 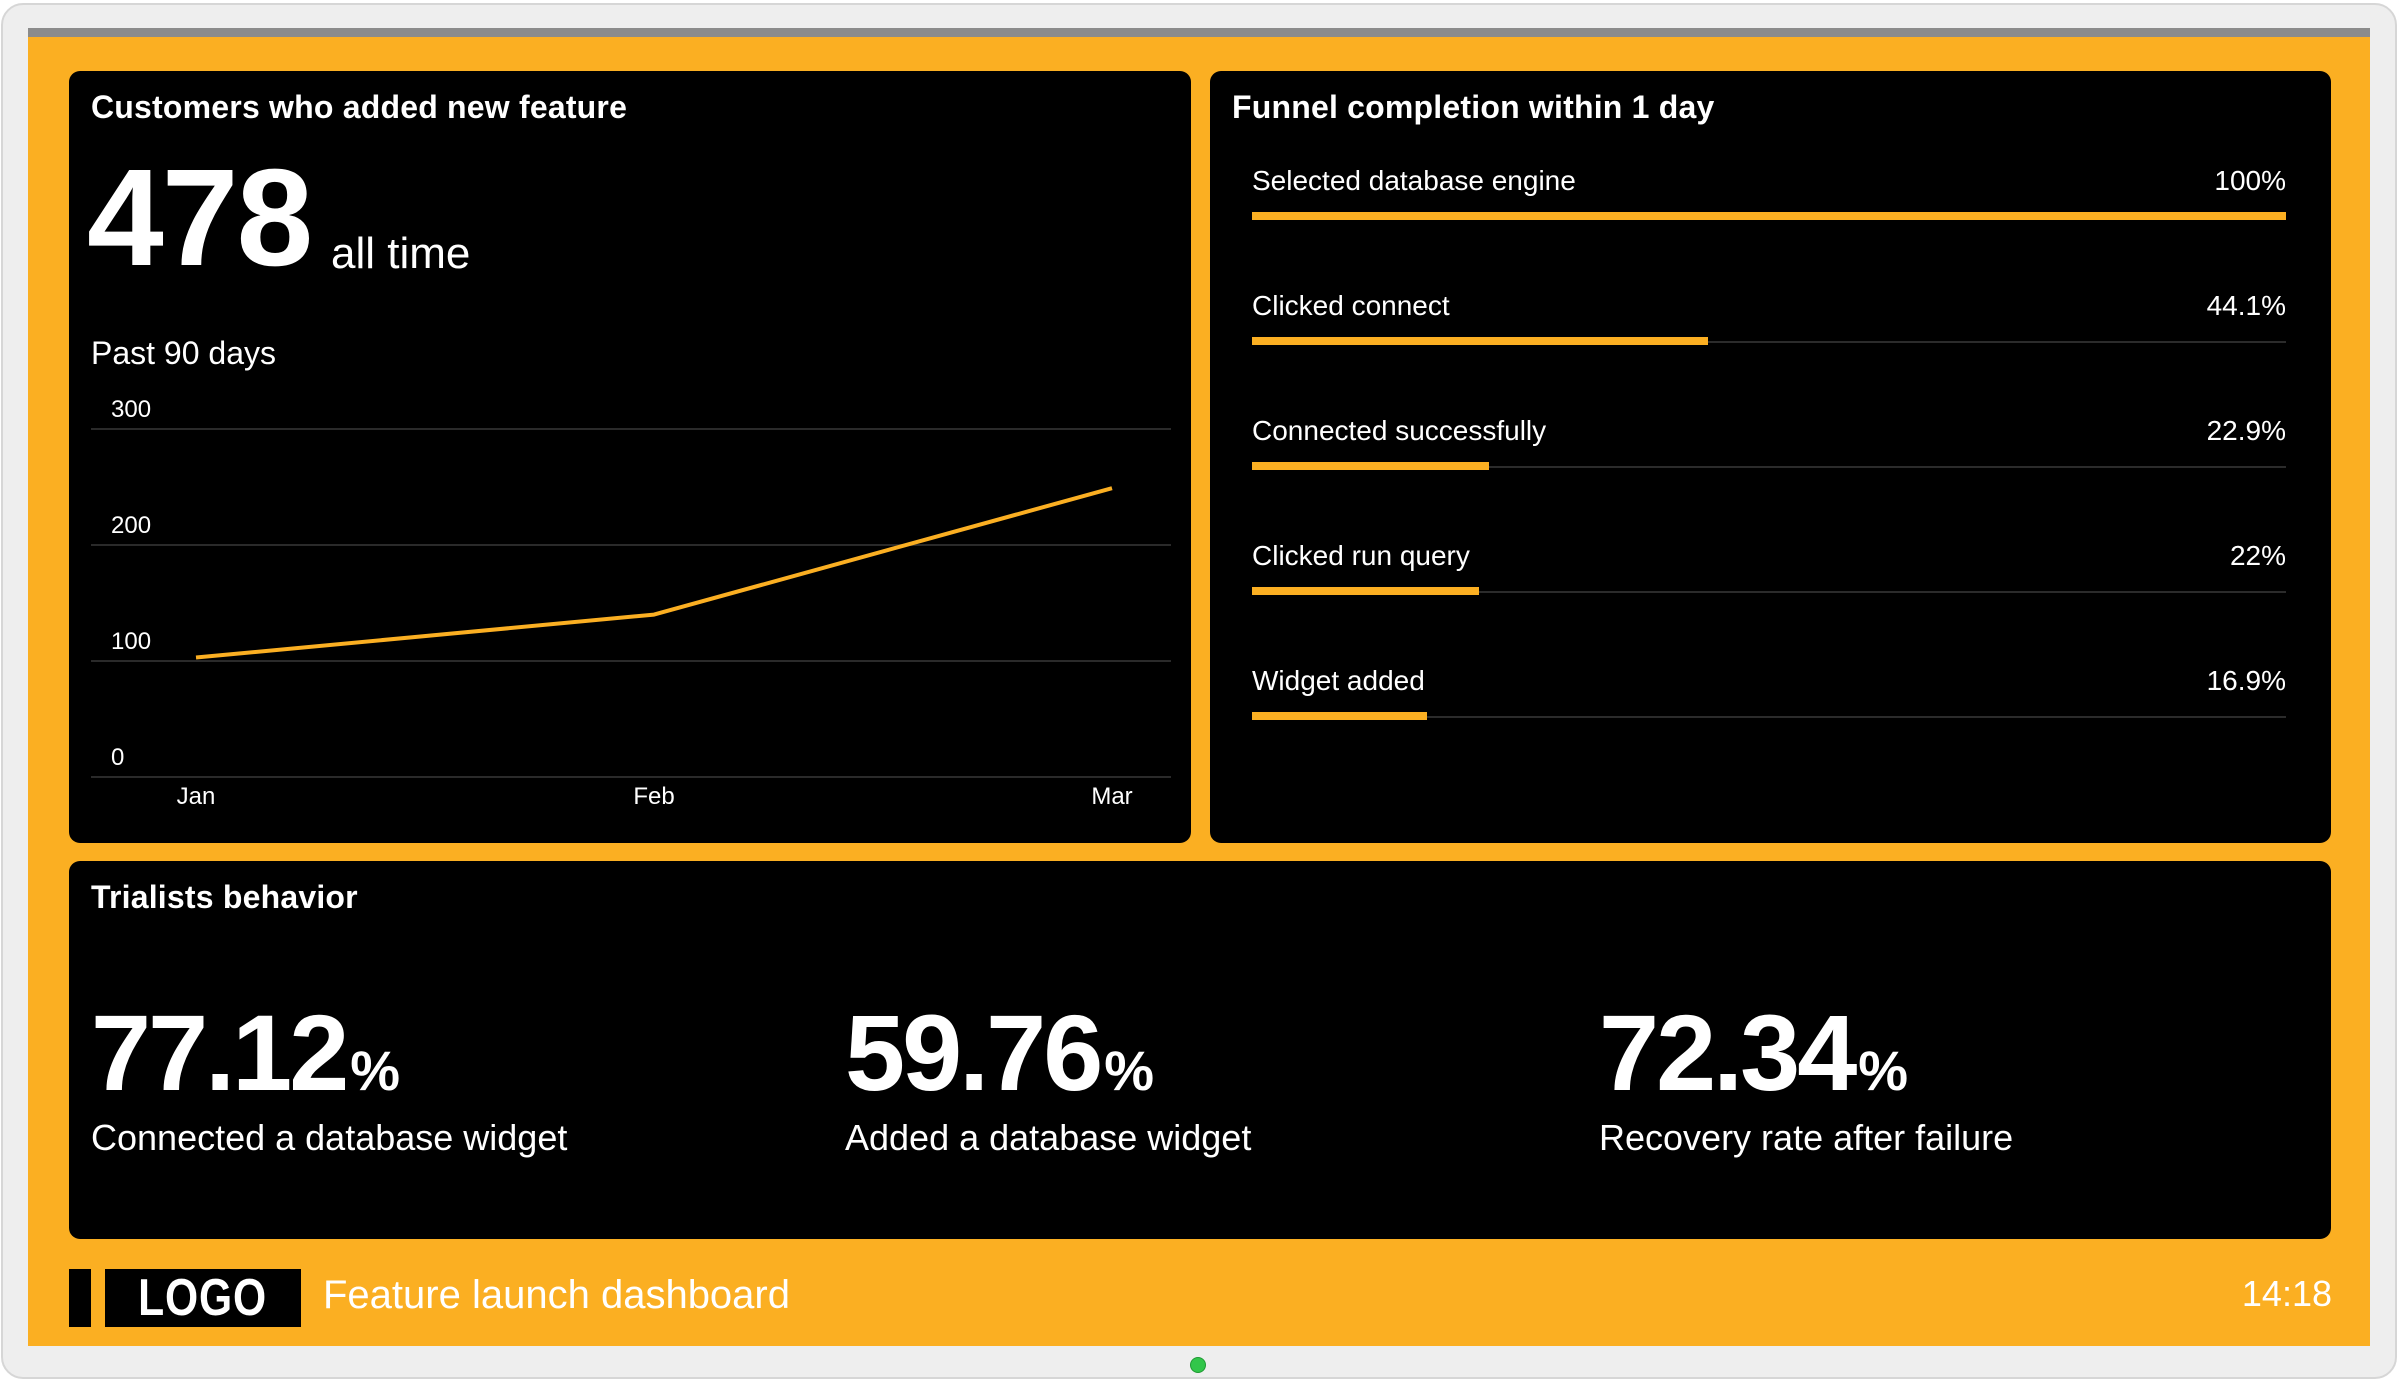 What do you see at coordinates (556, 1295) in the screenshot?
I see `dashboard-title: Feature launch dashboard` at bounding box center [556, 1295].